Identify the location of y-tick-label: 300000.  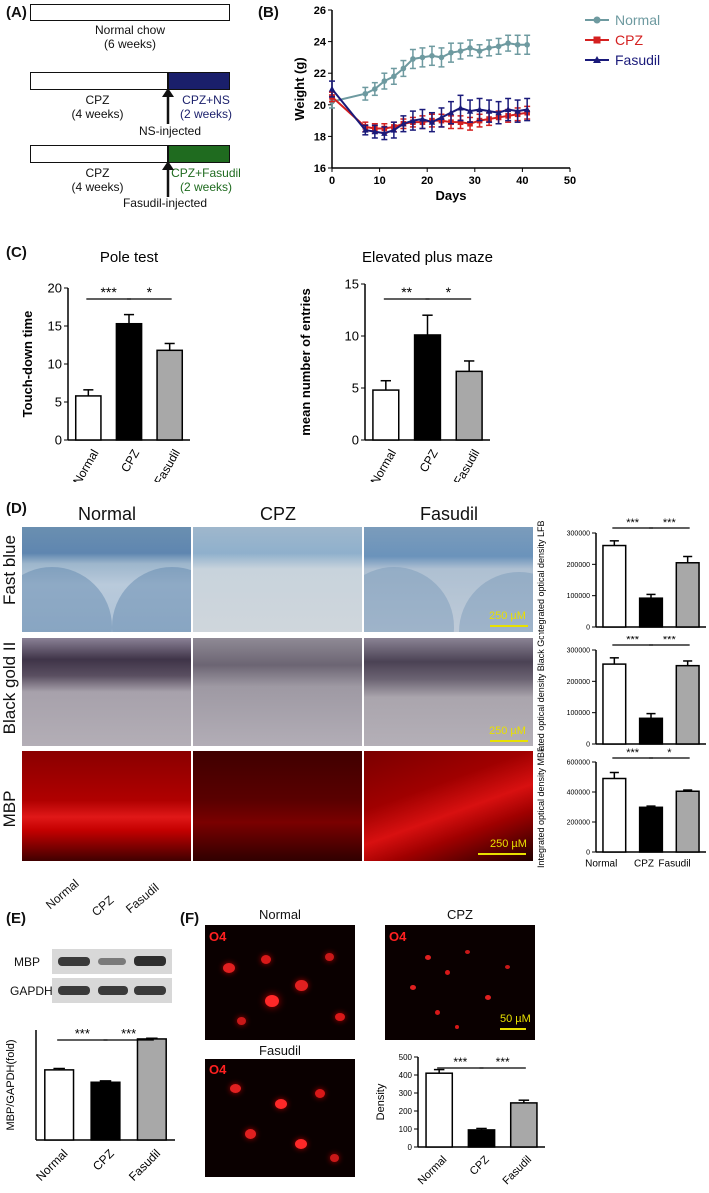
(578, 533).